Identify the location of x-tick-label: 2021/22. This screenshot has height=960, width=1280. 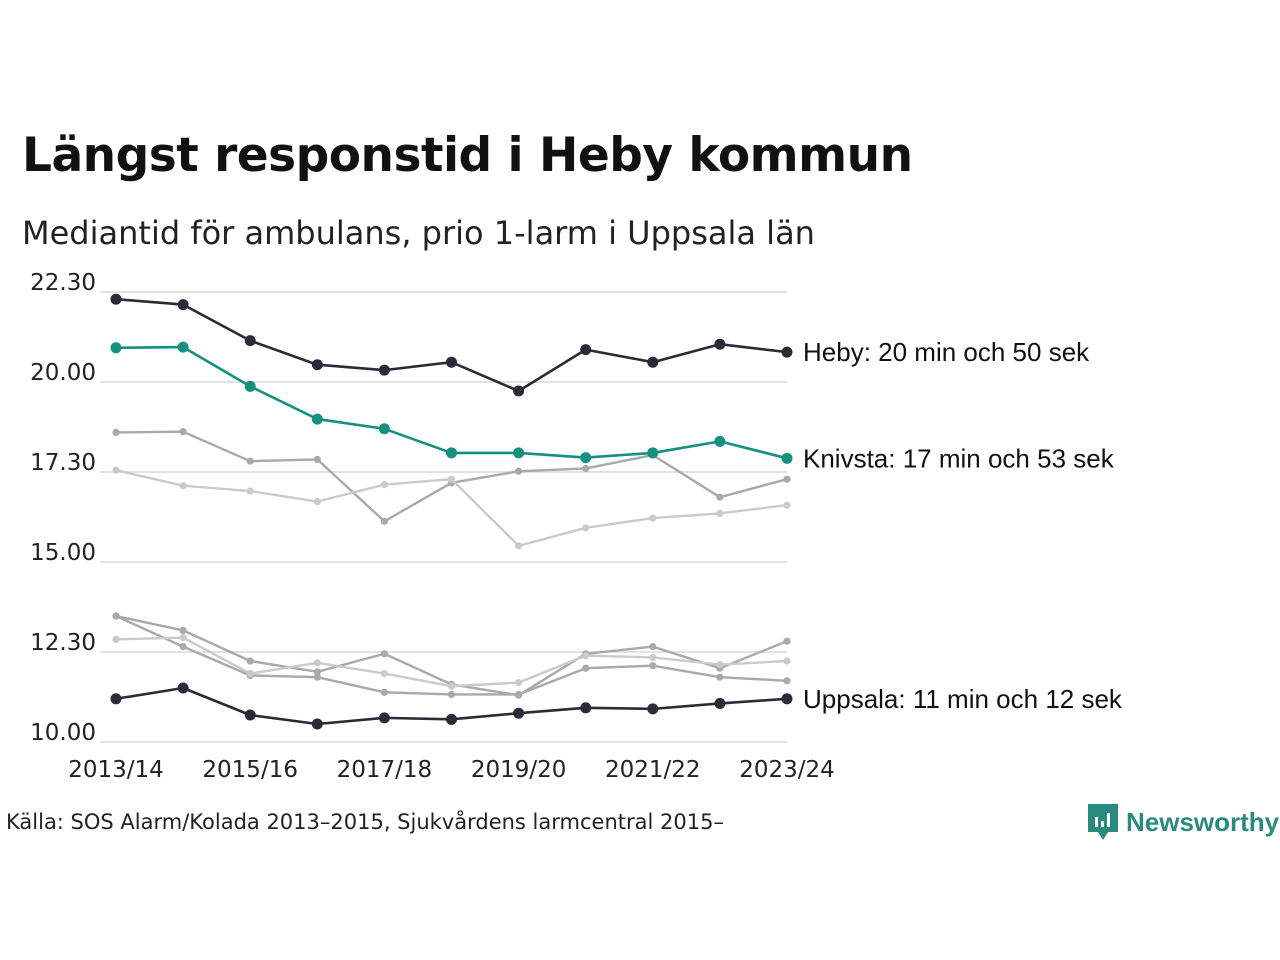
(653, 770).